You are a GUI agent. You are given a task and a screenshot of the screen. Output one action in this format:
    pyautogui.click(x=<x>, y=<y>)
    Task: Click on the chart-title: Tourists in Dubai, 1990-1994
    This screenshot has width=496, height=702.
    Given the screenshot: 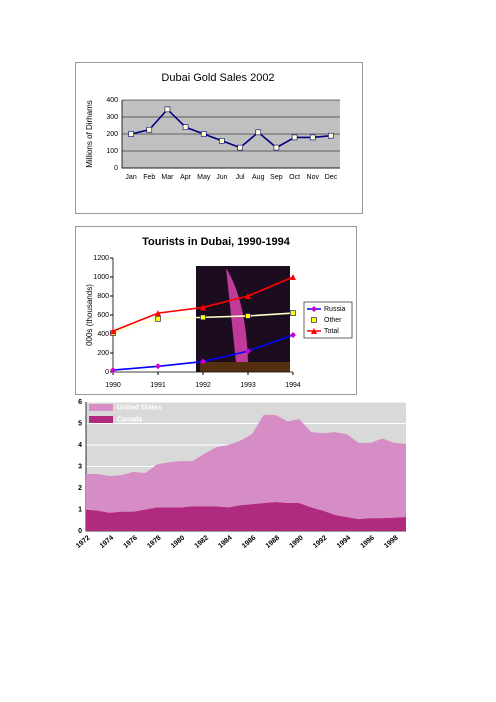 What is the action you would take?
    pyautogui.click(x=216, y=242)
    